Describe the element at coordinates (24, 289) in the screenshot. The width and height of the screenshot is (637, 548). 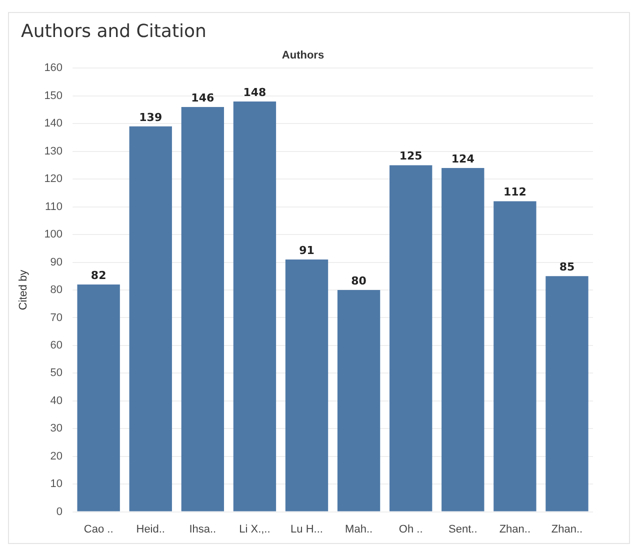
I see `y-axis-title: Cited by` at that location.